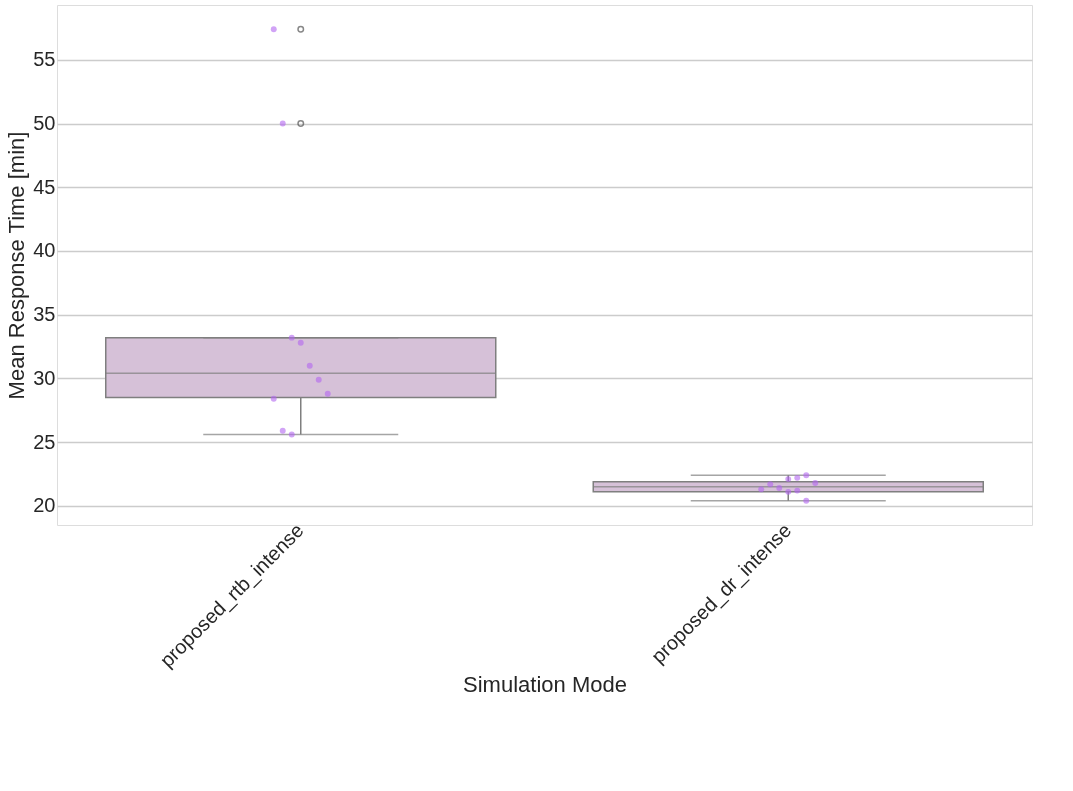 The width and height of the screenshot is (1073, 791). What do you see at coordinates (17, 265) in the screenshot?
I see `y-axis-title: Mean Response Time [min]` at bounding box center [17, 265].